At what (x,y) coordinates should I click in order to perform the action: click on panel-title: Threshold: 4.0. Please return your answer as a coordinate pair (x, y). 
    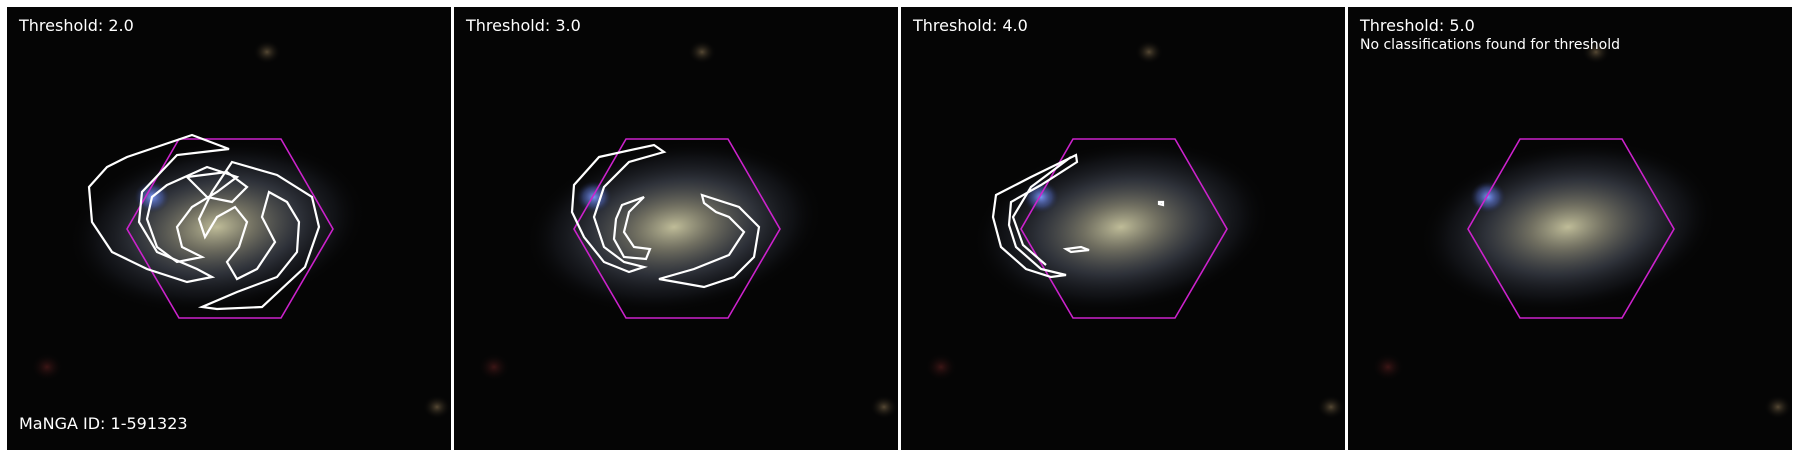
    Looking at the image, I should click on (970, 25).